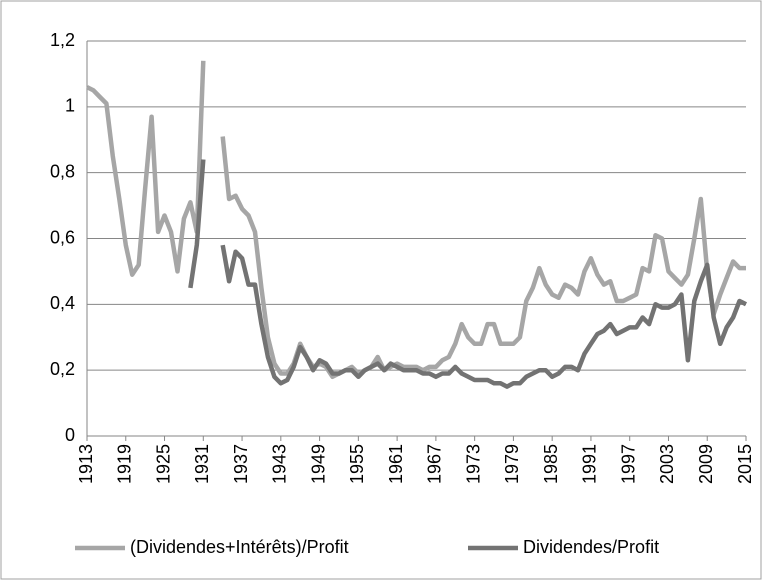 This screenshot has width=763, height=581. Describe the element at coordinates (86, 464) in the screenshot. I see `x-tick-label: 1913` at that location.